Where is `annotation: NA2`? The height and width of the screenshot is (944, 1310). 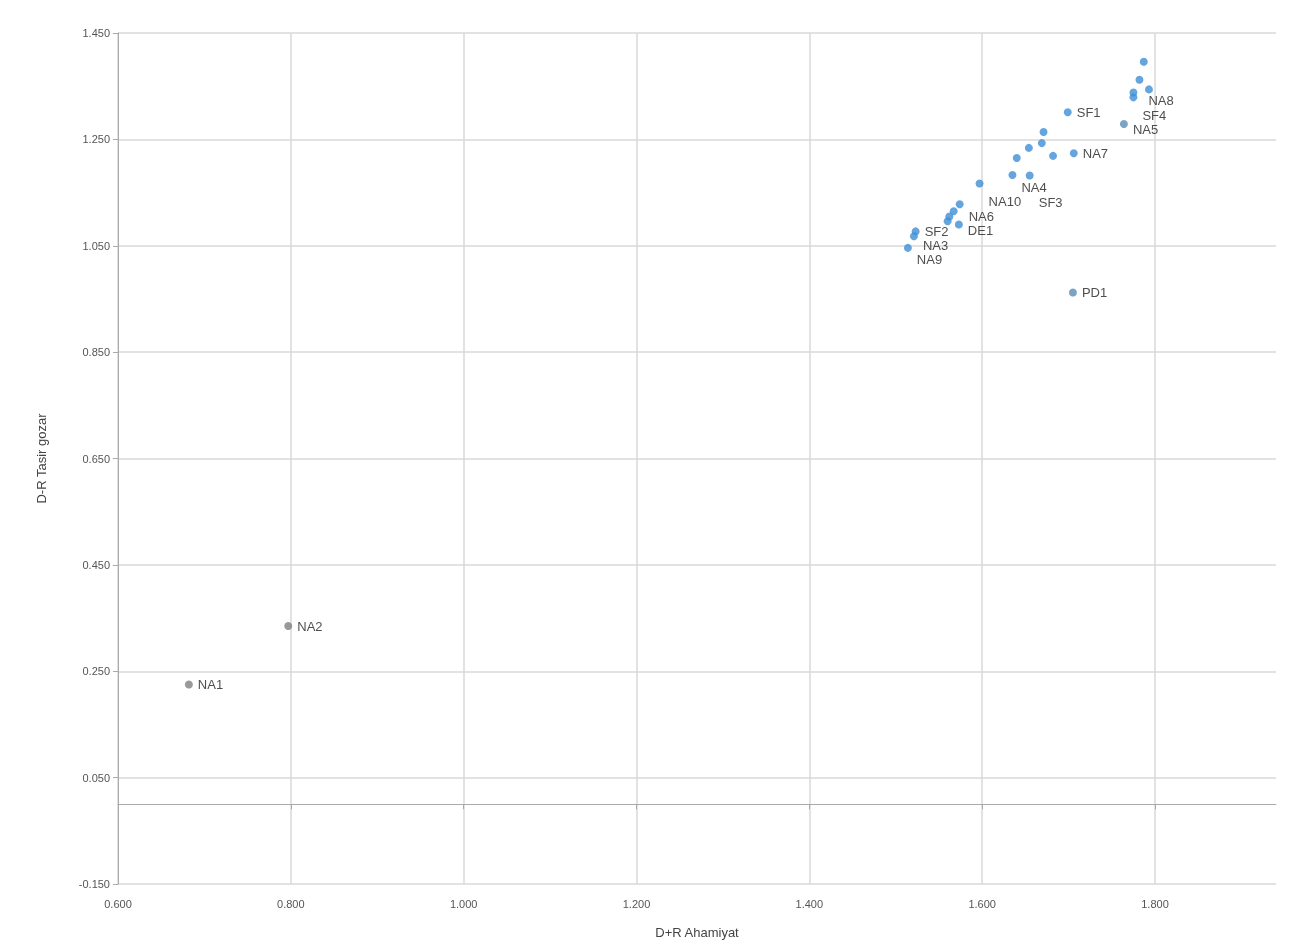 annotation: NA2 is located at coordinates (310, 626).